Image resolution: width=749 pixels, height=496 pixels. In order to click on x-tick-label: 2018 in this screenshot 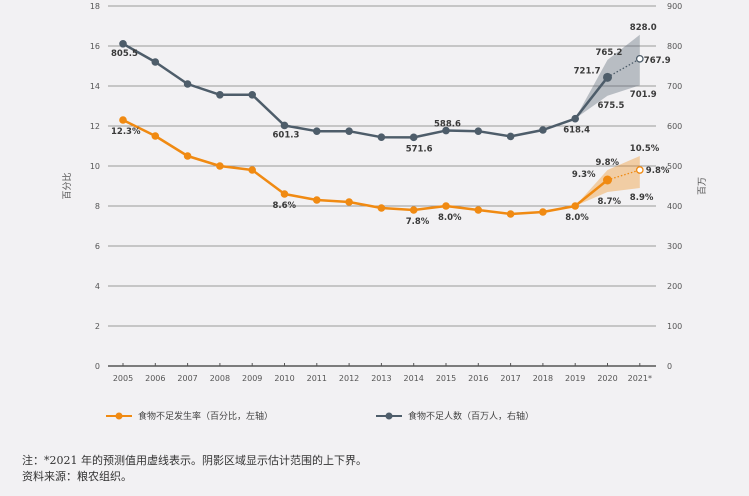, I will do `click(543, 378)`.